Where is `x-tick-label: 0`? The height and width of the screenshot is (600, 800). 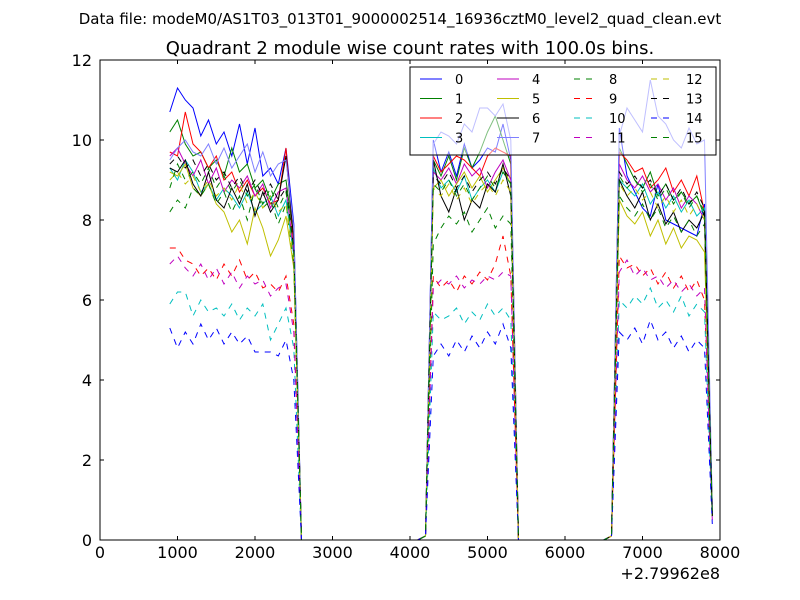
x-tick-label: 0 is located at coordinates (100, 552).